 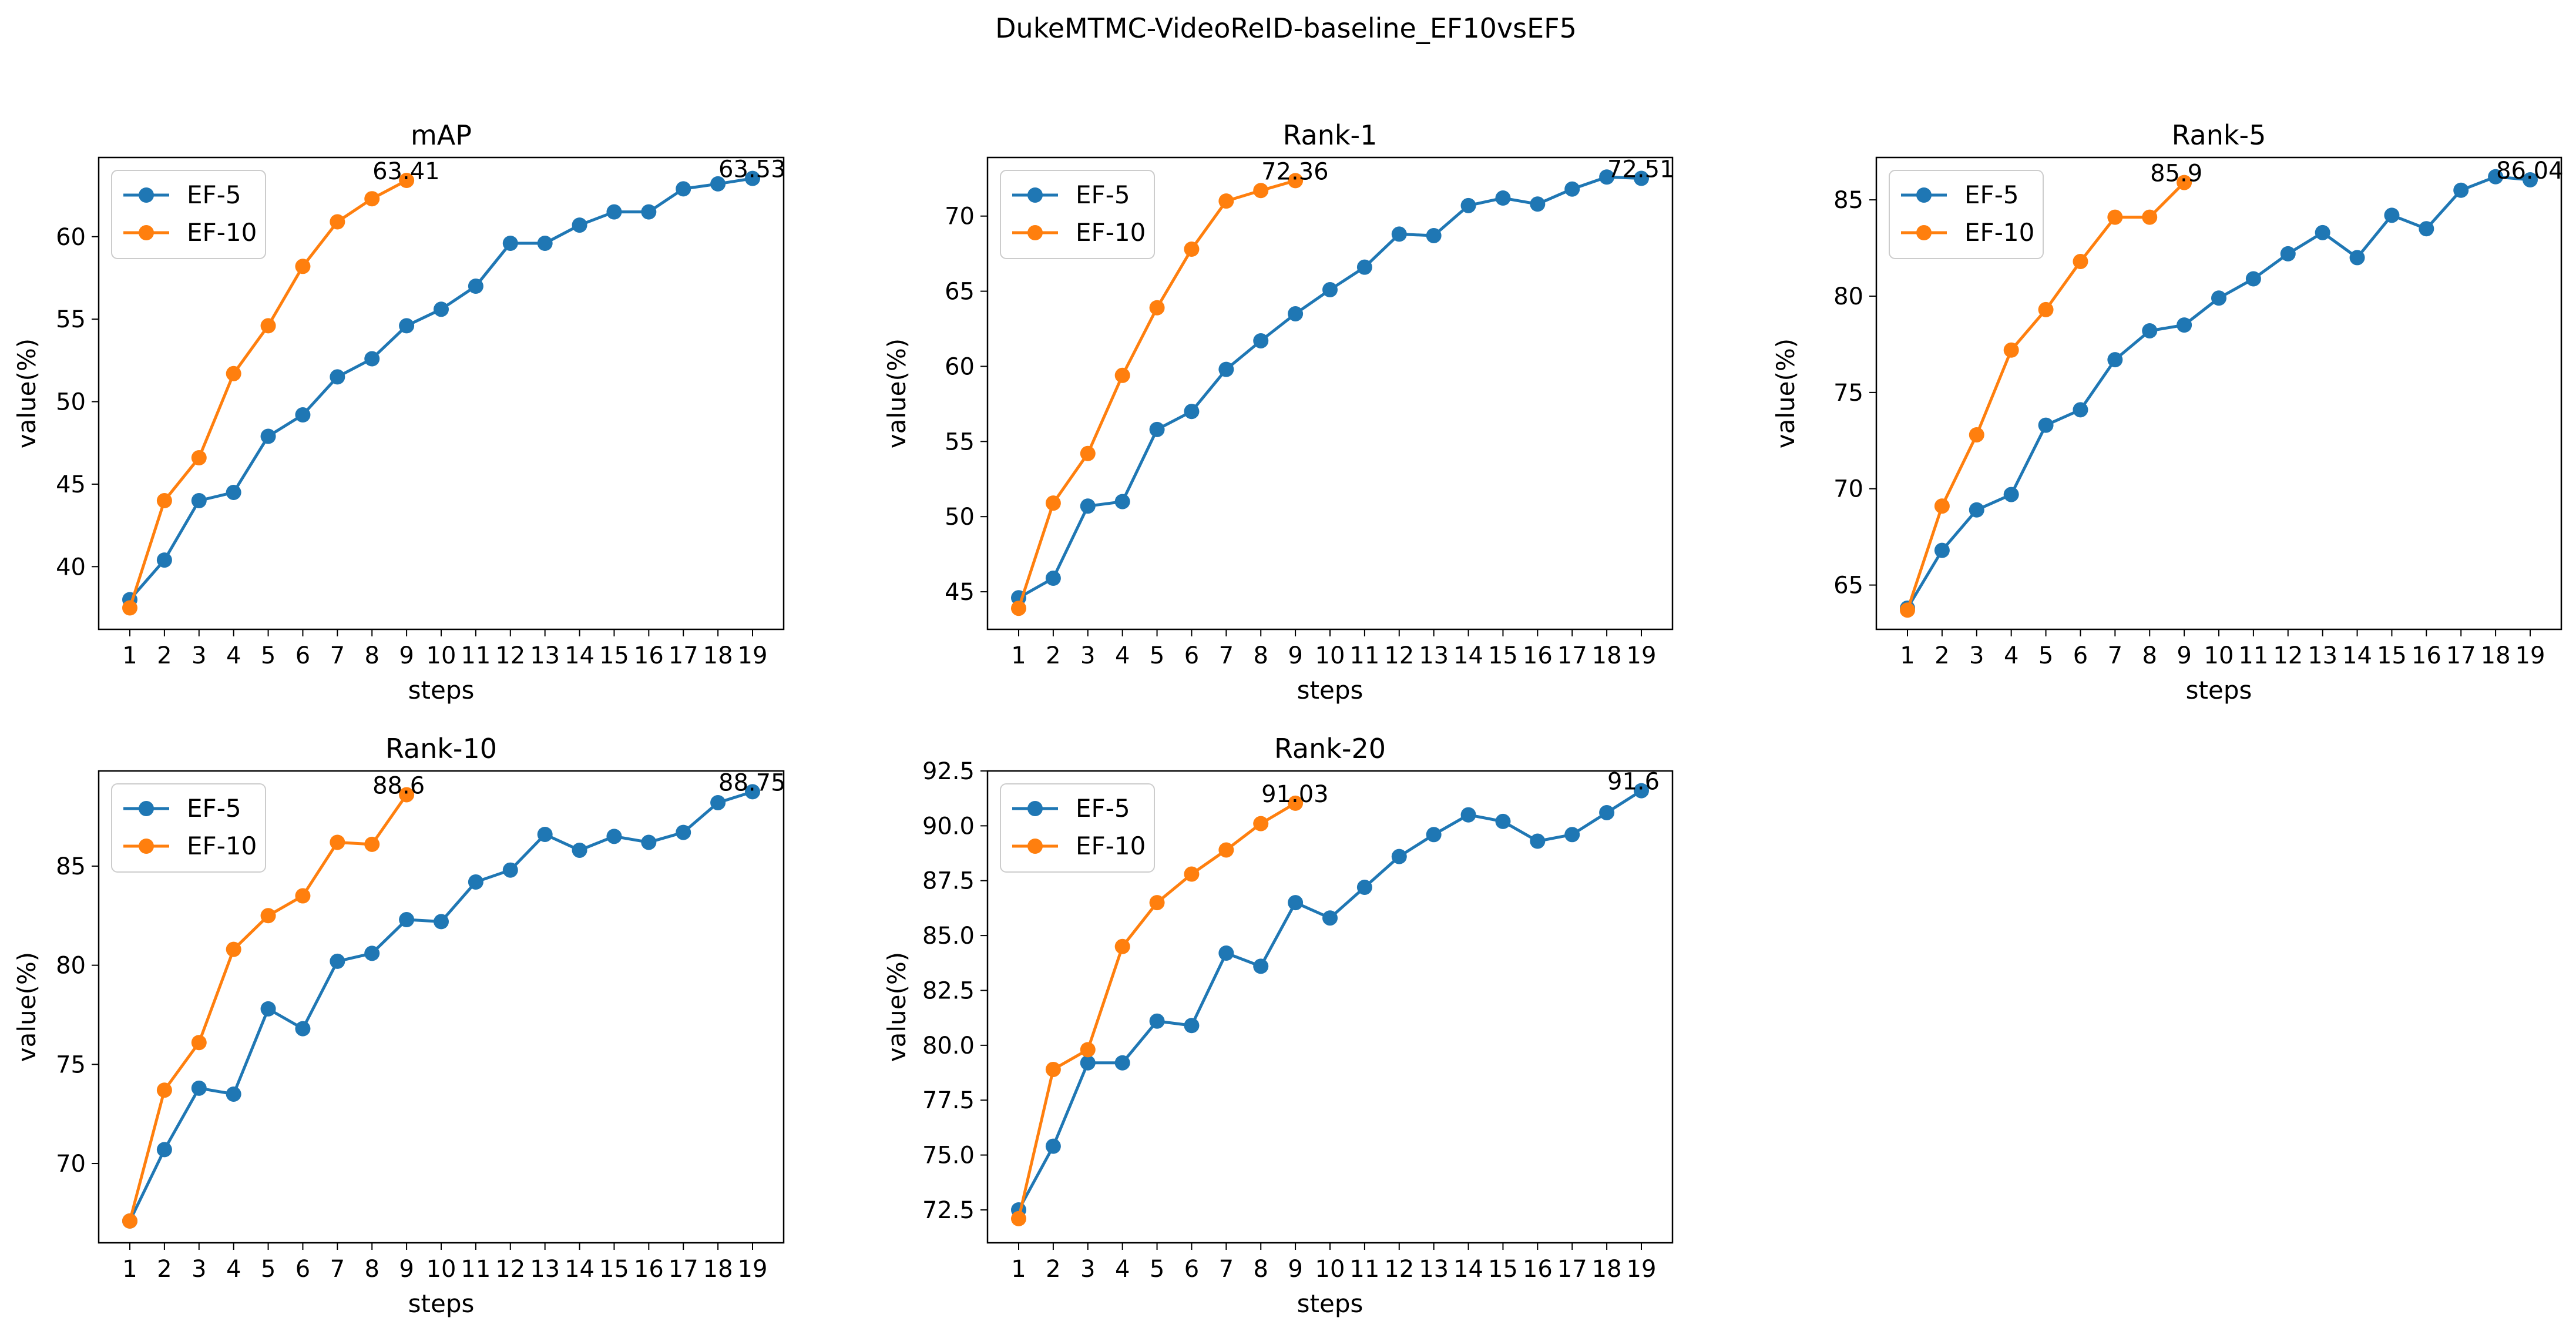 What do you see at coordinates (71, 866) in the screenshot?
I see `y-tick-label: 85` at bounding box center [71, 866].